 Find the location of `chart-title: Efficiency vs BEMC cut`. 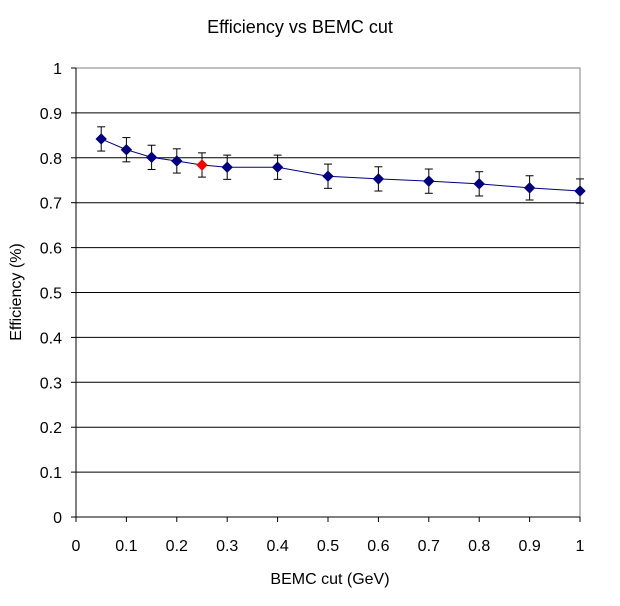

chart-title: Efficiency vs BEMC cut is located at coordinates (300, 27).